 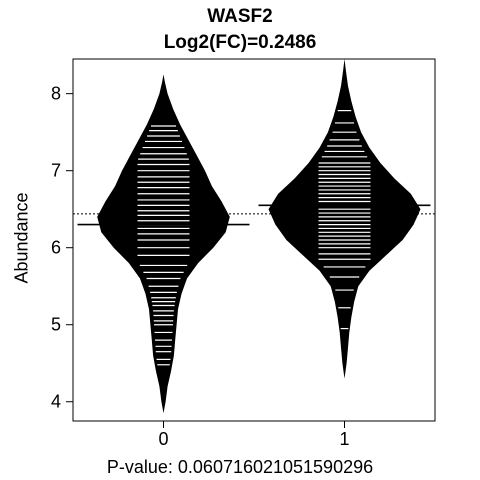 What do you see at coordinates (56, 402) in the screenshot?
I see `y-tick-label-4: 4` at bounding box center [56, 402].